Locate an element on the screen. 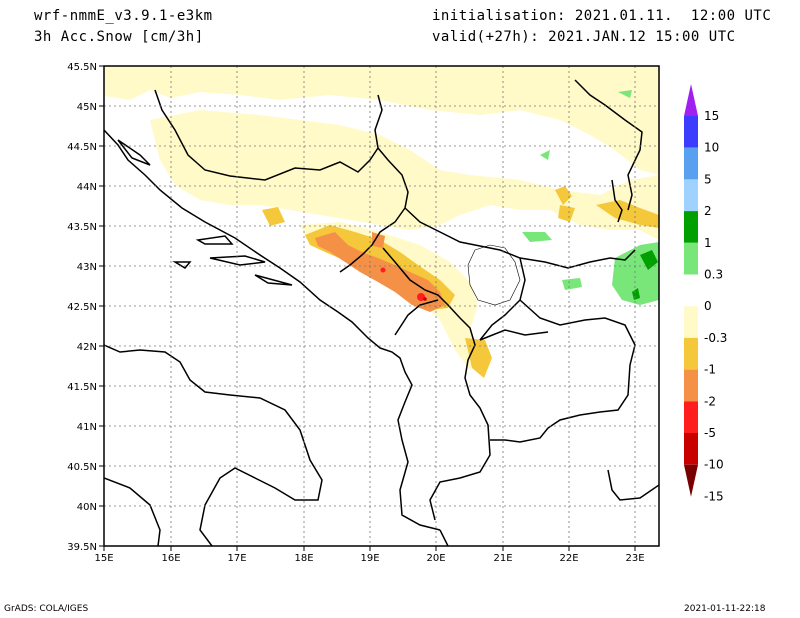 The width and height of the screenshot is (800, 618). colorbar-label: -5 is located at coordinates (710, 433).